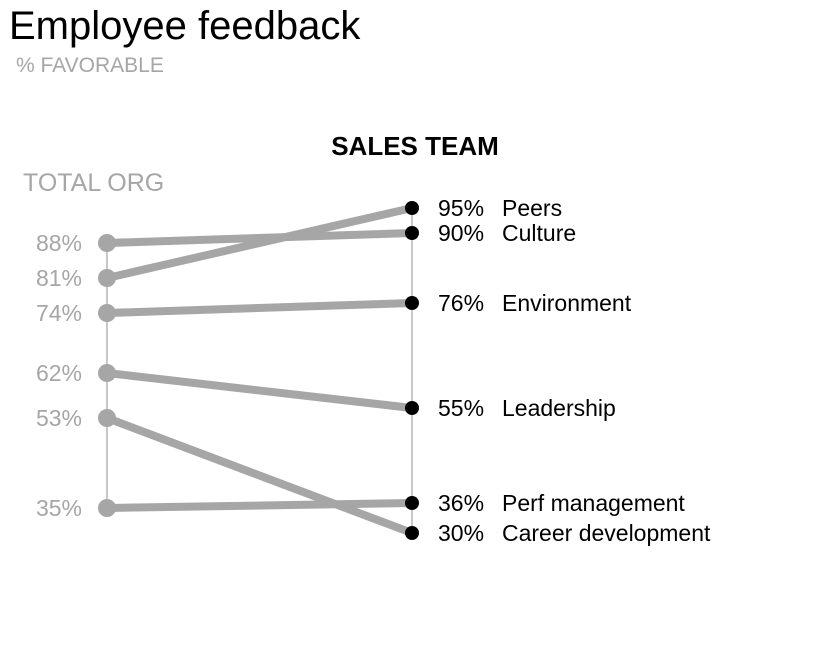  Describe the element at coordinates (532, 208) in the screenshot. I see `category-label-peers: Peers` at that location.